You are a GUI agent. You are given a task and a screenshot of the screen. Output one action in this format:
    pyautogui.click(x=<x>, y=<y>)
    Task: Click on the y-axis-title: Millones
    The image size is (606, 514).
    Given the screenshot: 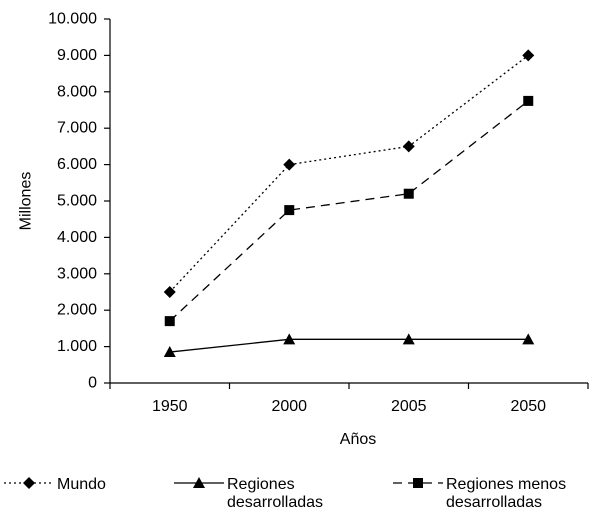 What is the action you would take?
    pyautogui.click(x=26, y=201)
    